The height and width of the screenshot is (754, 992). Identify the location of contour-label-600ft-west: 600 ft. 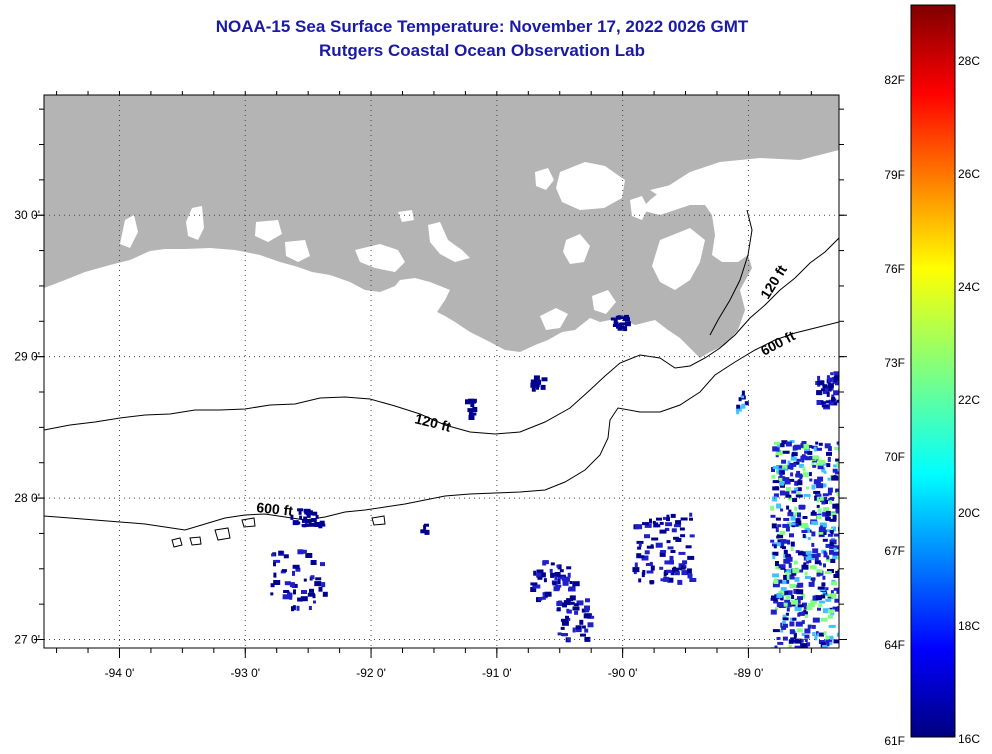
(275, 509).